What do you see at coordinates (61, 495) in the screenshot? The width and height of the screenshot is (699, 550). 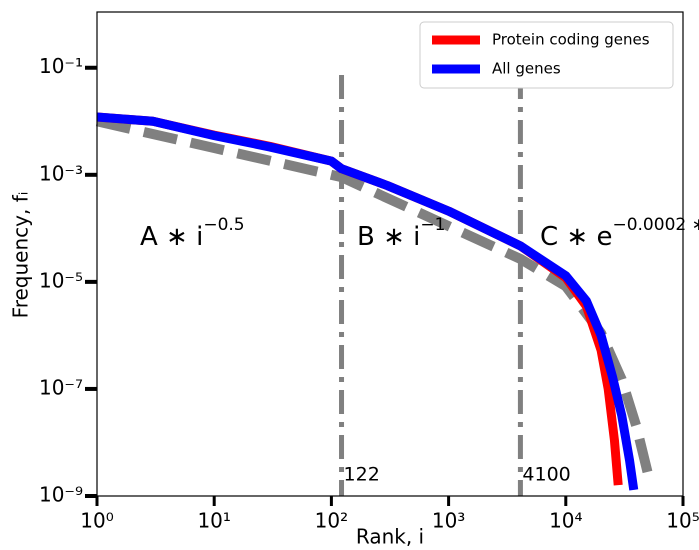 I see `y-tick-label: 10⁻⁹` at bounding box center [61, 495].